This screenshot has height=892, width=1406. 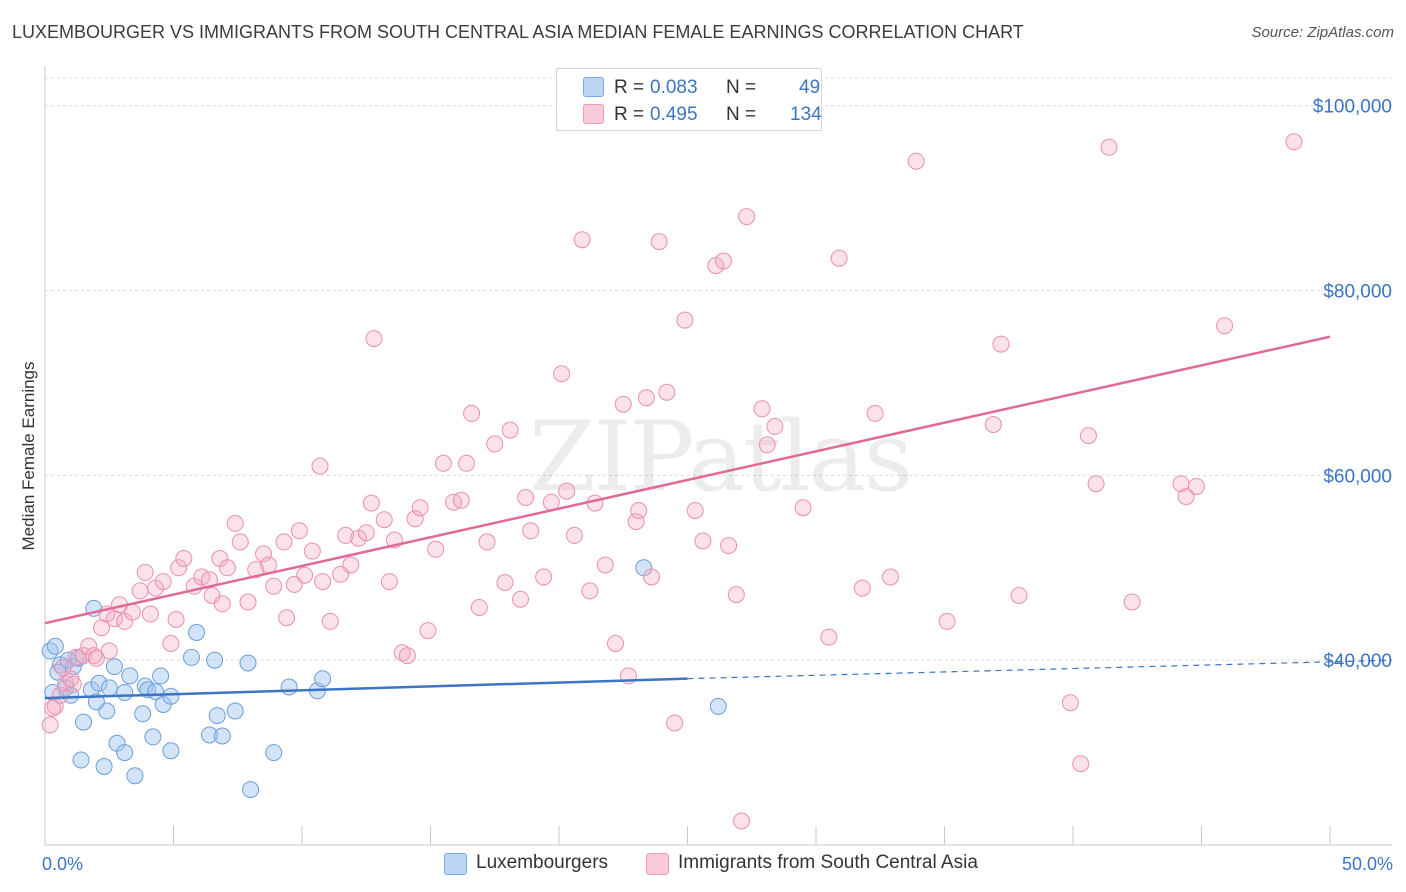 What do you see at coordinates (1367, 864) in the screenshot?
I see `x-tick-label: 50.0%` at bounding box center [1367, 864].